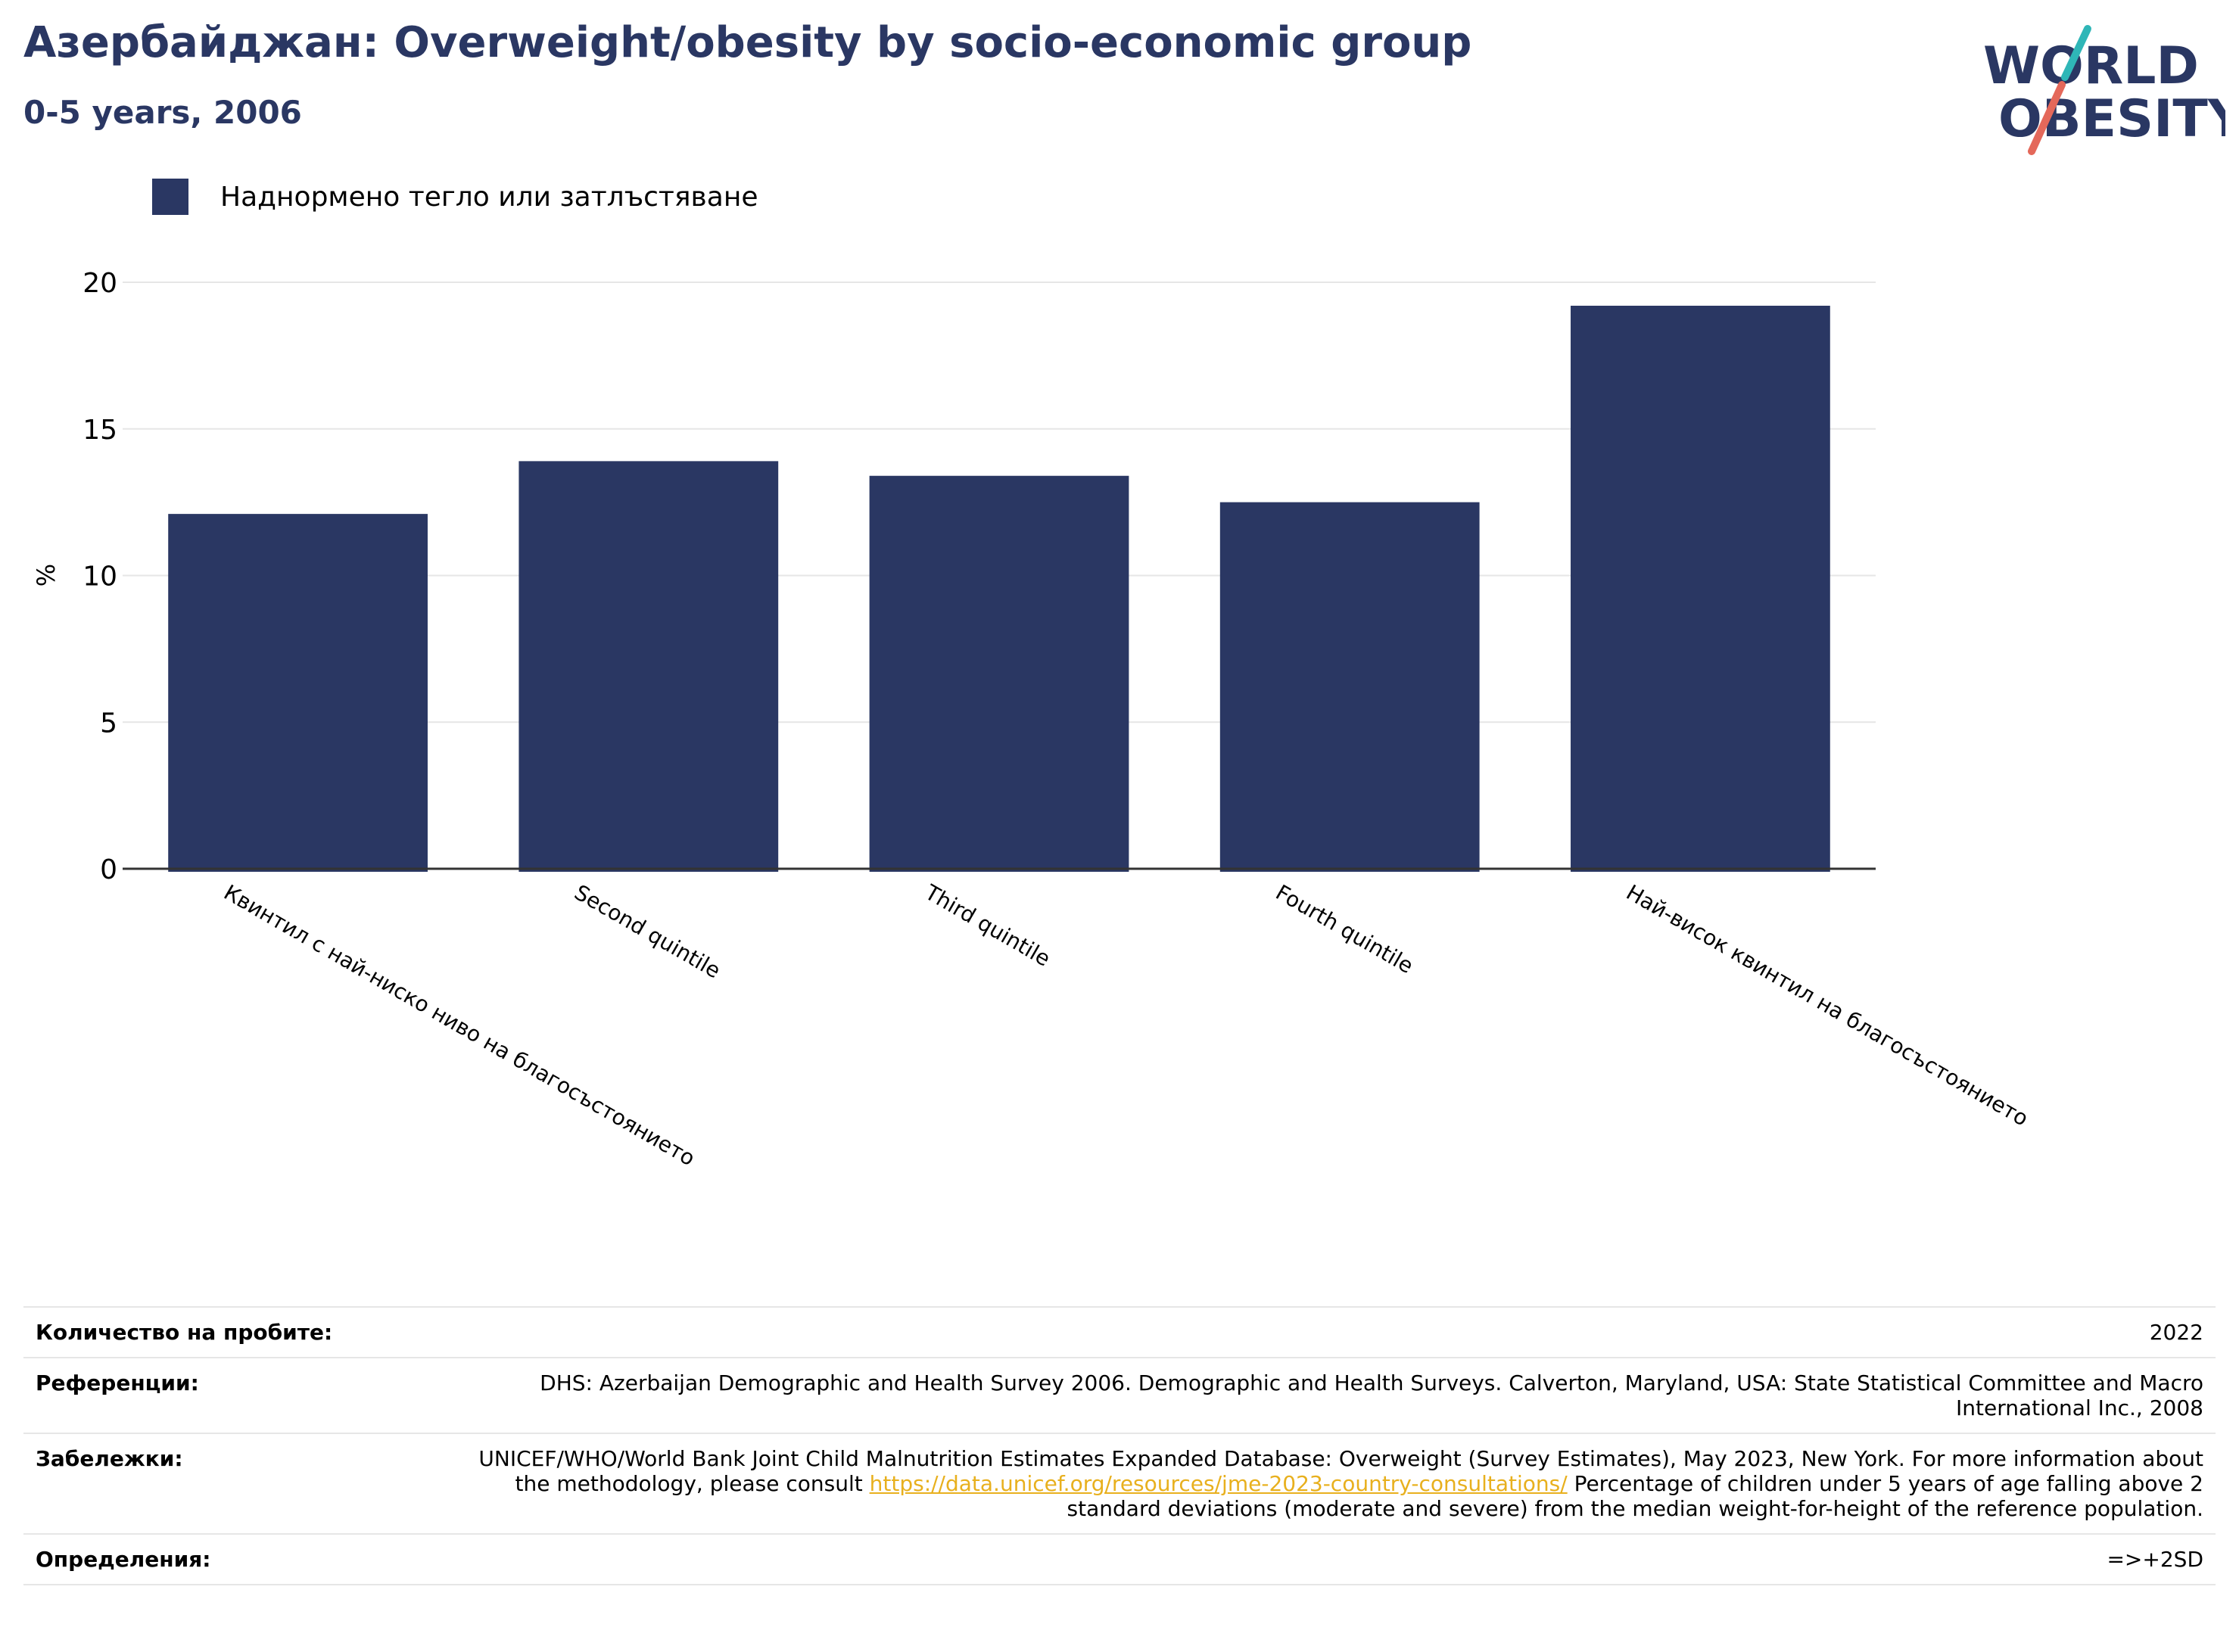 This screenshot has width=2239, height=1652. What do you see at coordinates (47, 575) in the screenshot?
I see `y-axis-label: %` at bounding box center [47, 575].